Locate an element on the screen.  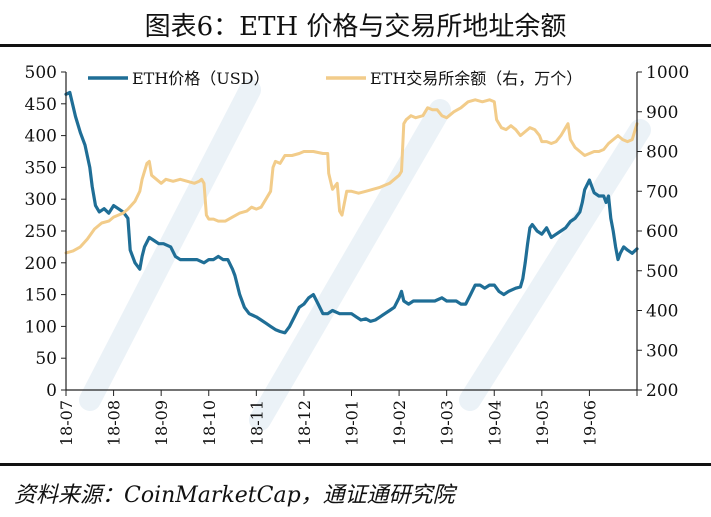
x-tick-label: 19-06 is located at coordinates (589, 423).